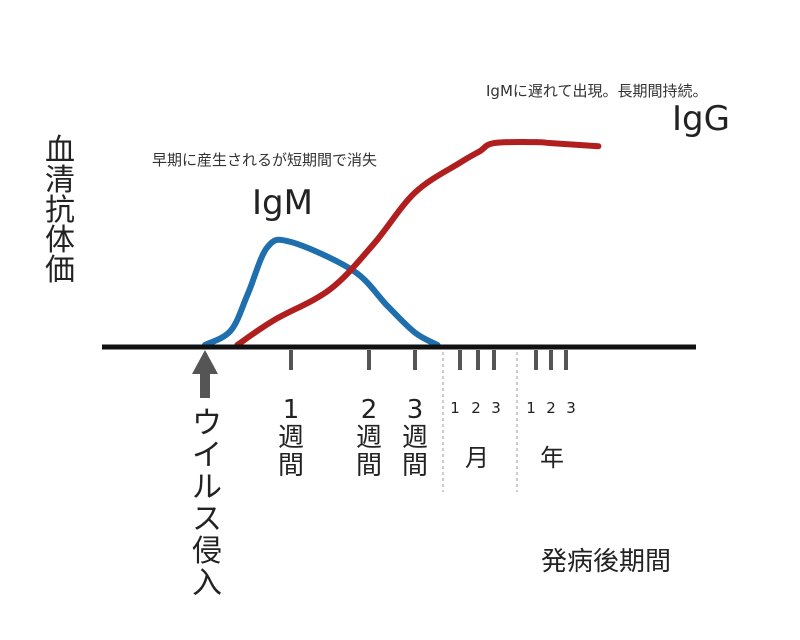  What do you see at coordinates (476, 408) in the screenshot?
I see `month-2-number: 2` at bounding box center [476, 408].